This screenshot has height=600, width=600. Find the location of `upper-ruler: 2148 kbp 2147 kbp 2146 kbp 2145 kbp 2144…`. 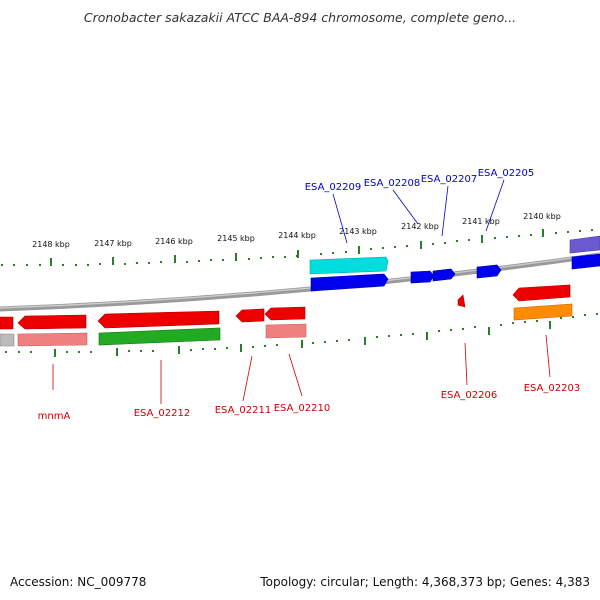

upper-ruler: 2148 kbp 2147 kbp 2146 kbp 2145 kbp 2144… is located at coordinates (297, 239).